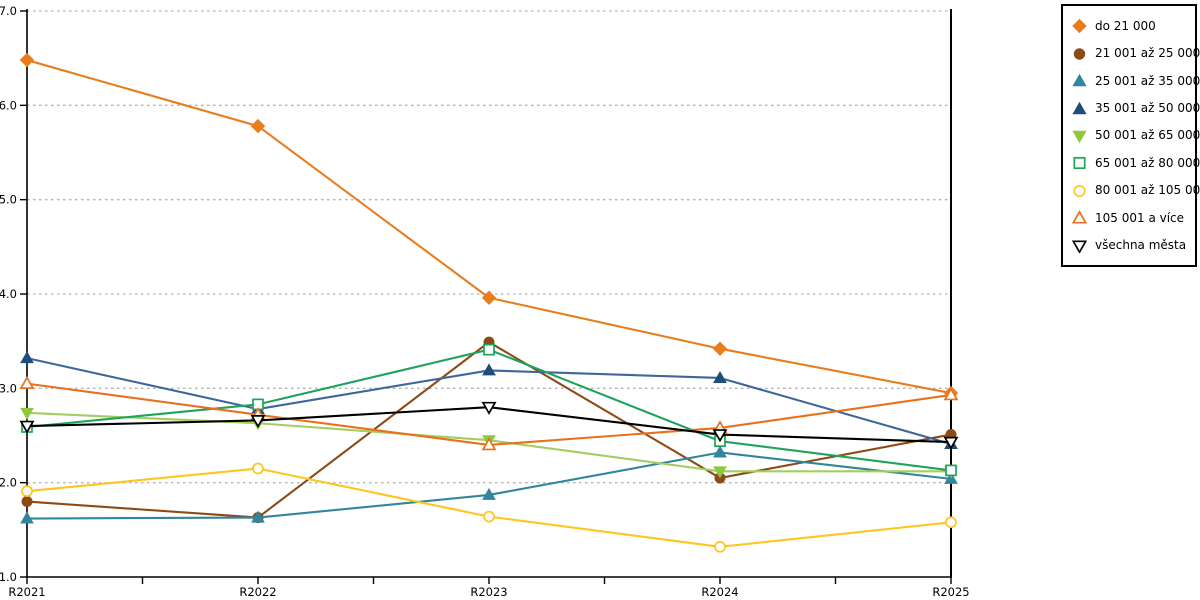  What do you see at coordinates (8, 483) in the screenshot?
I see `y-tick-label: 2.0` at bounding box center [8, 483].